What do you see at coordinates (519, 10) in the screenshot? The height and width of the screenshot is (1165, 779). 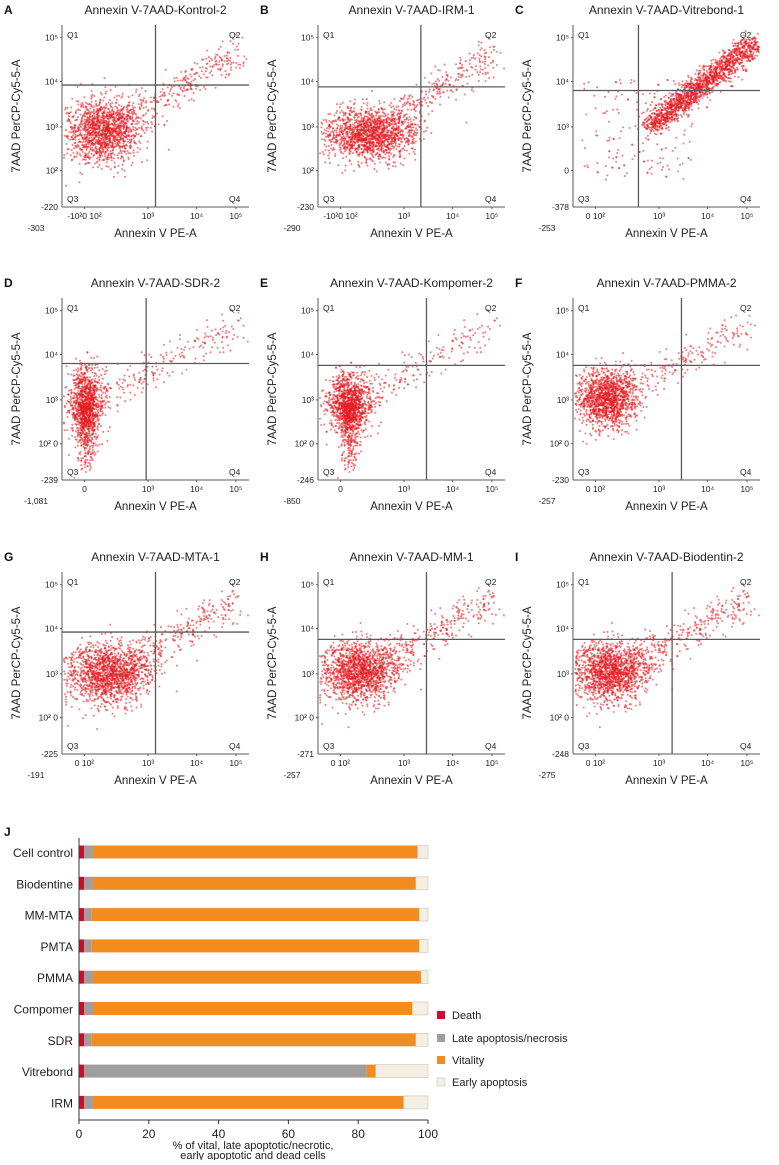 I see `panel-letter: C` at bounding box center [519, 10].